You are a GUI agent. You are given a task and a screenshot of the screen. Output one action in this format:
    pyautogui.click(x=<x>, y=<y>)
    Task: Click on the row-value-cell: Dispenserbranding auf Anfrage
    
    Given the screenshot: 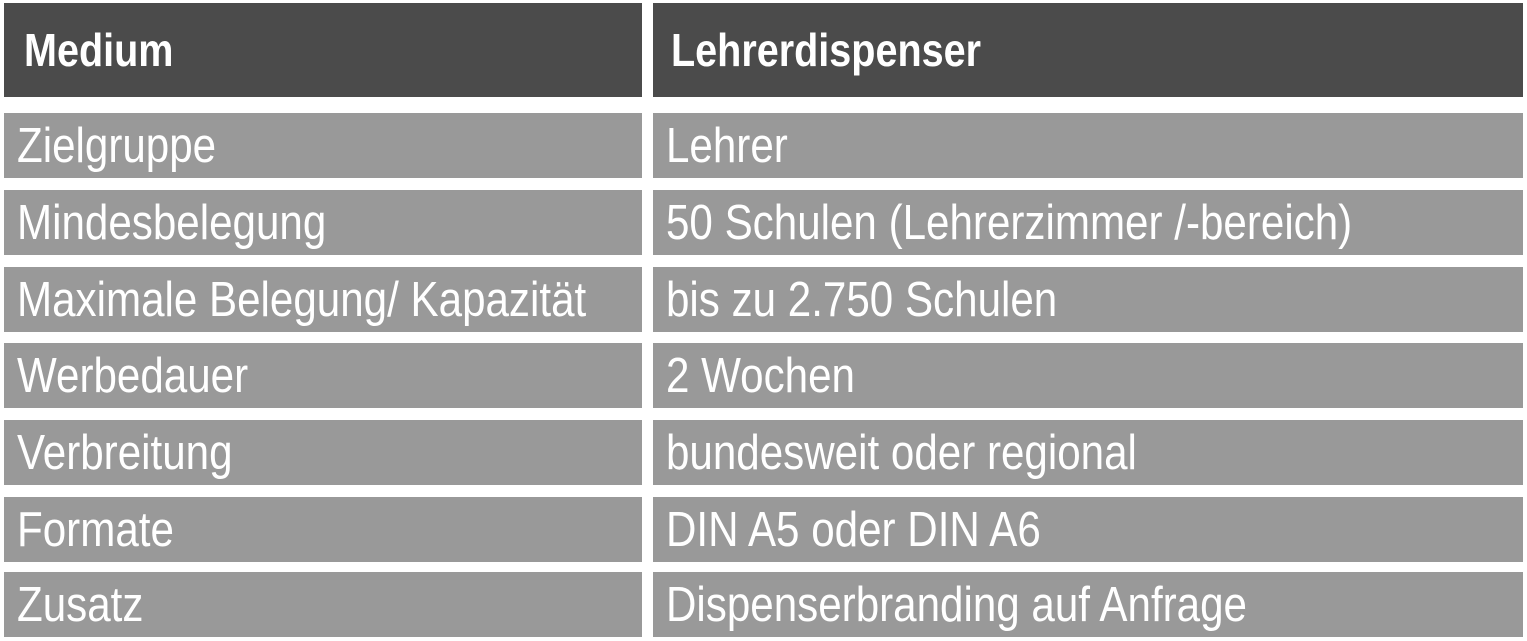 What is the action you would take?
    pyautogui.click(x=1088, y=604)
    